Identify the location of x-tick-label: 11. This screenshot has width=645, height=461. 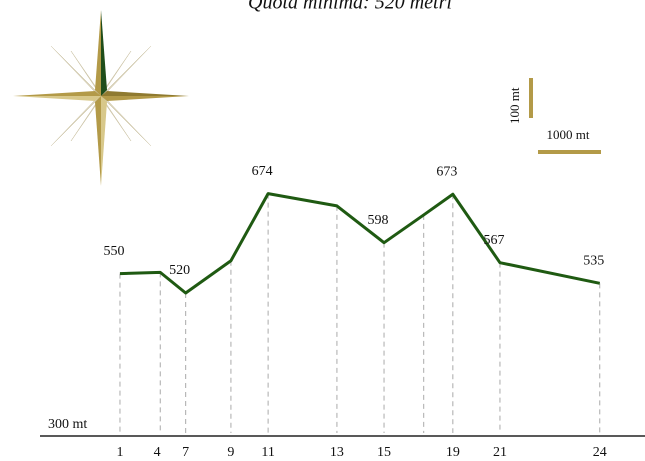
(267, 452).